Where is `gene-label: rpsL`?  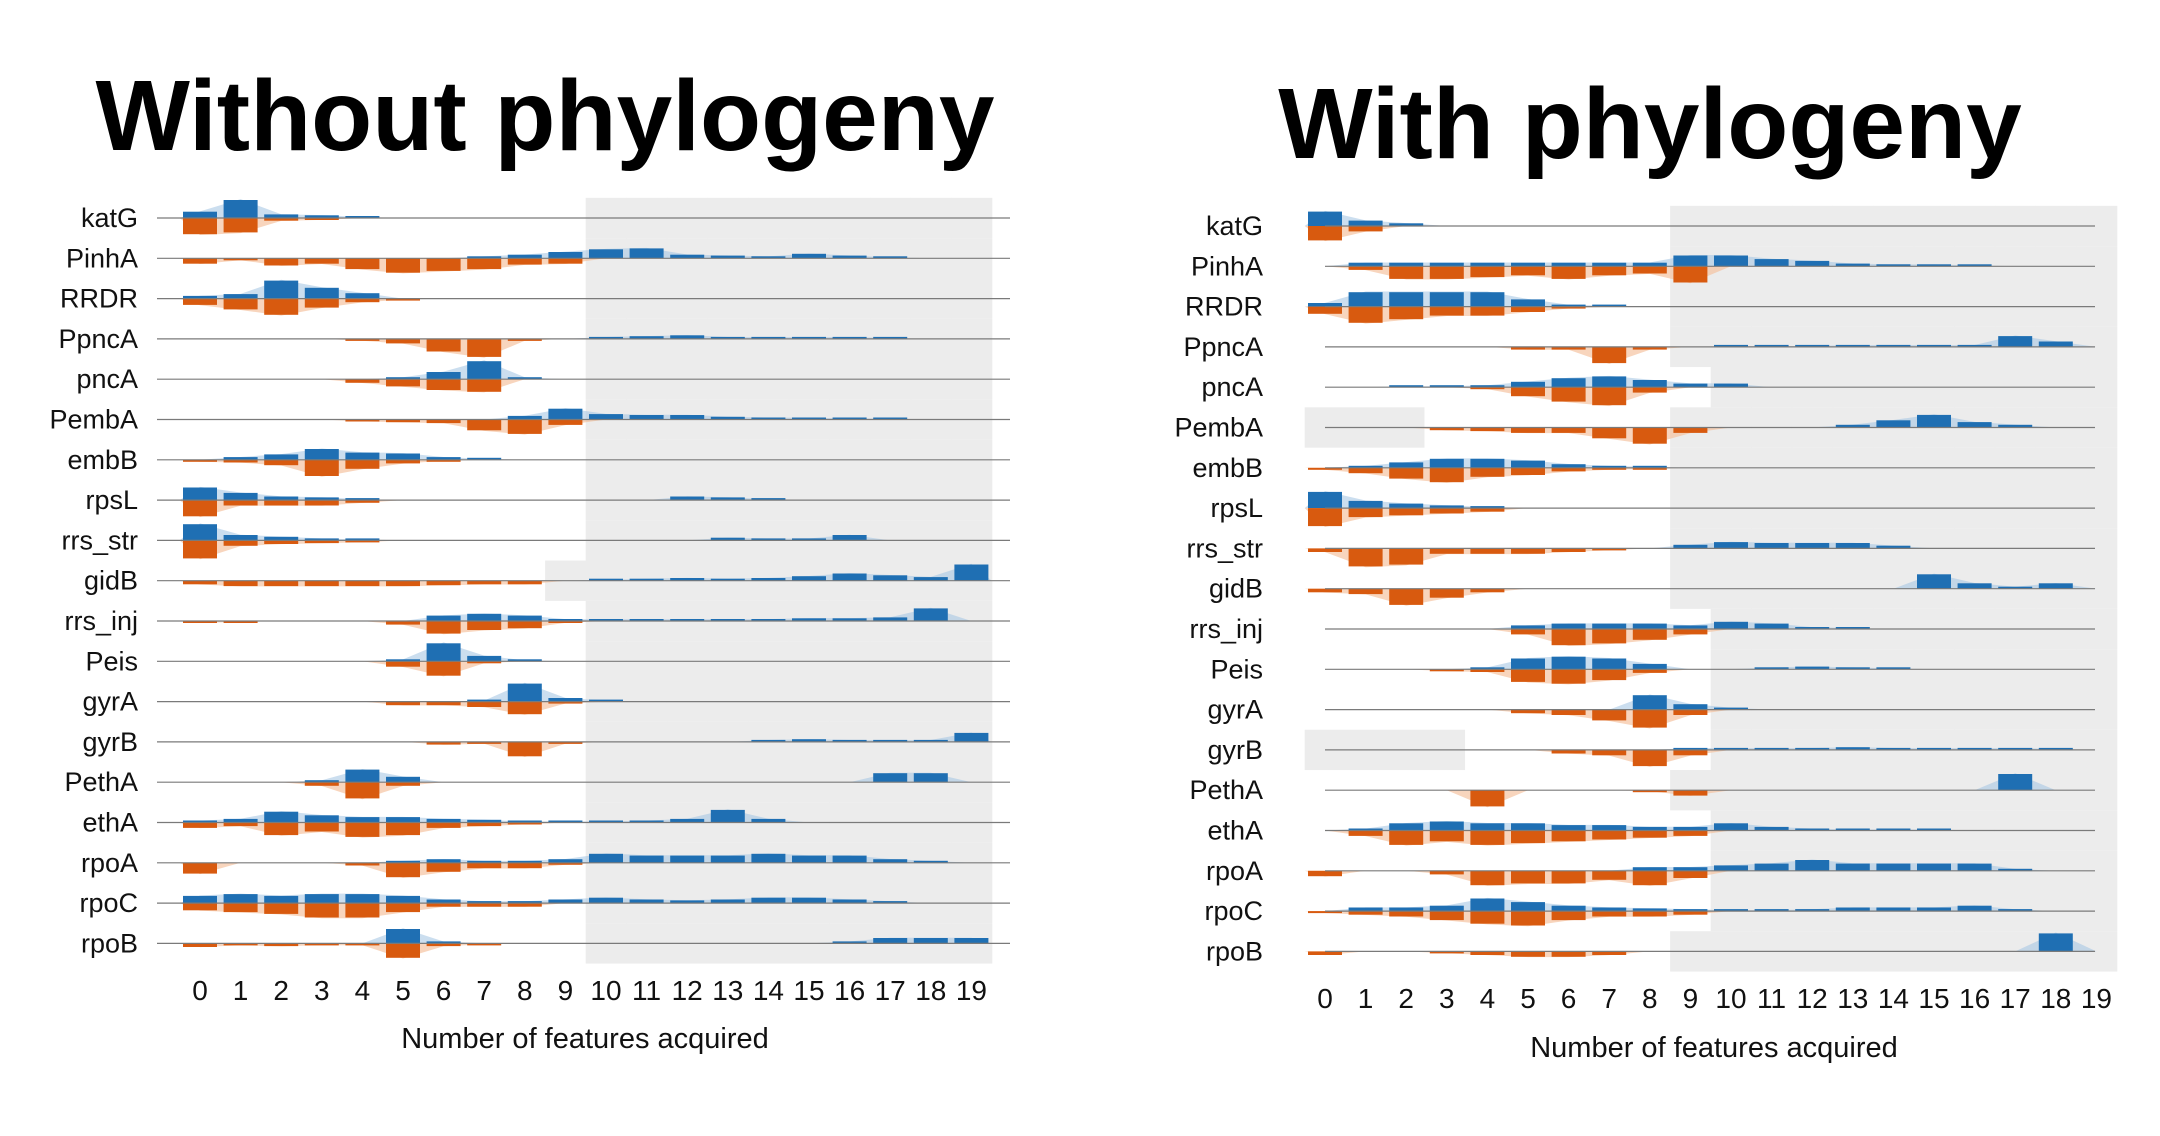 gene-label: rpsL is located at coordinates (111, 500).